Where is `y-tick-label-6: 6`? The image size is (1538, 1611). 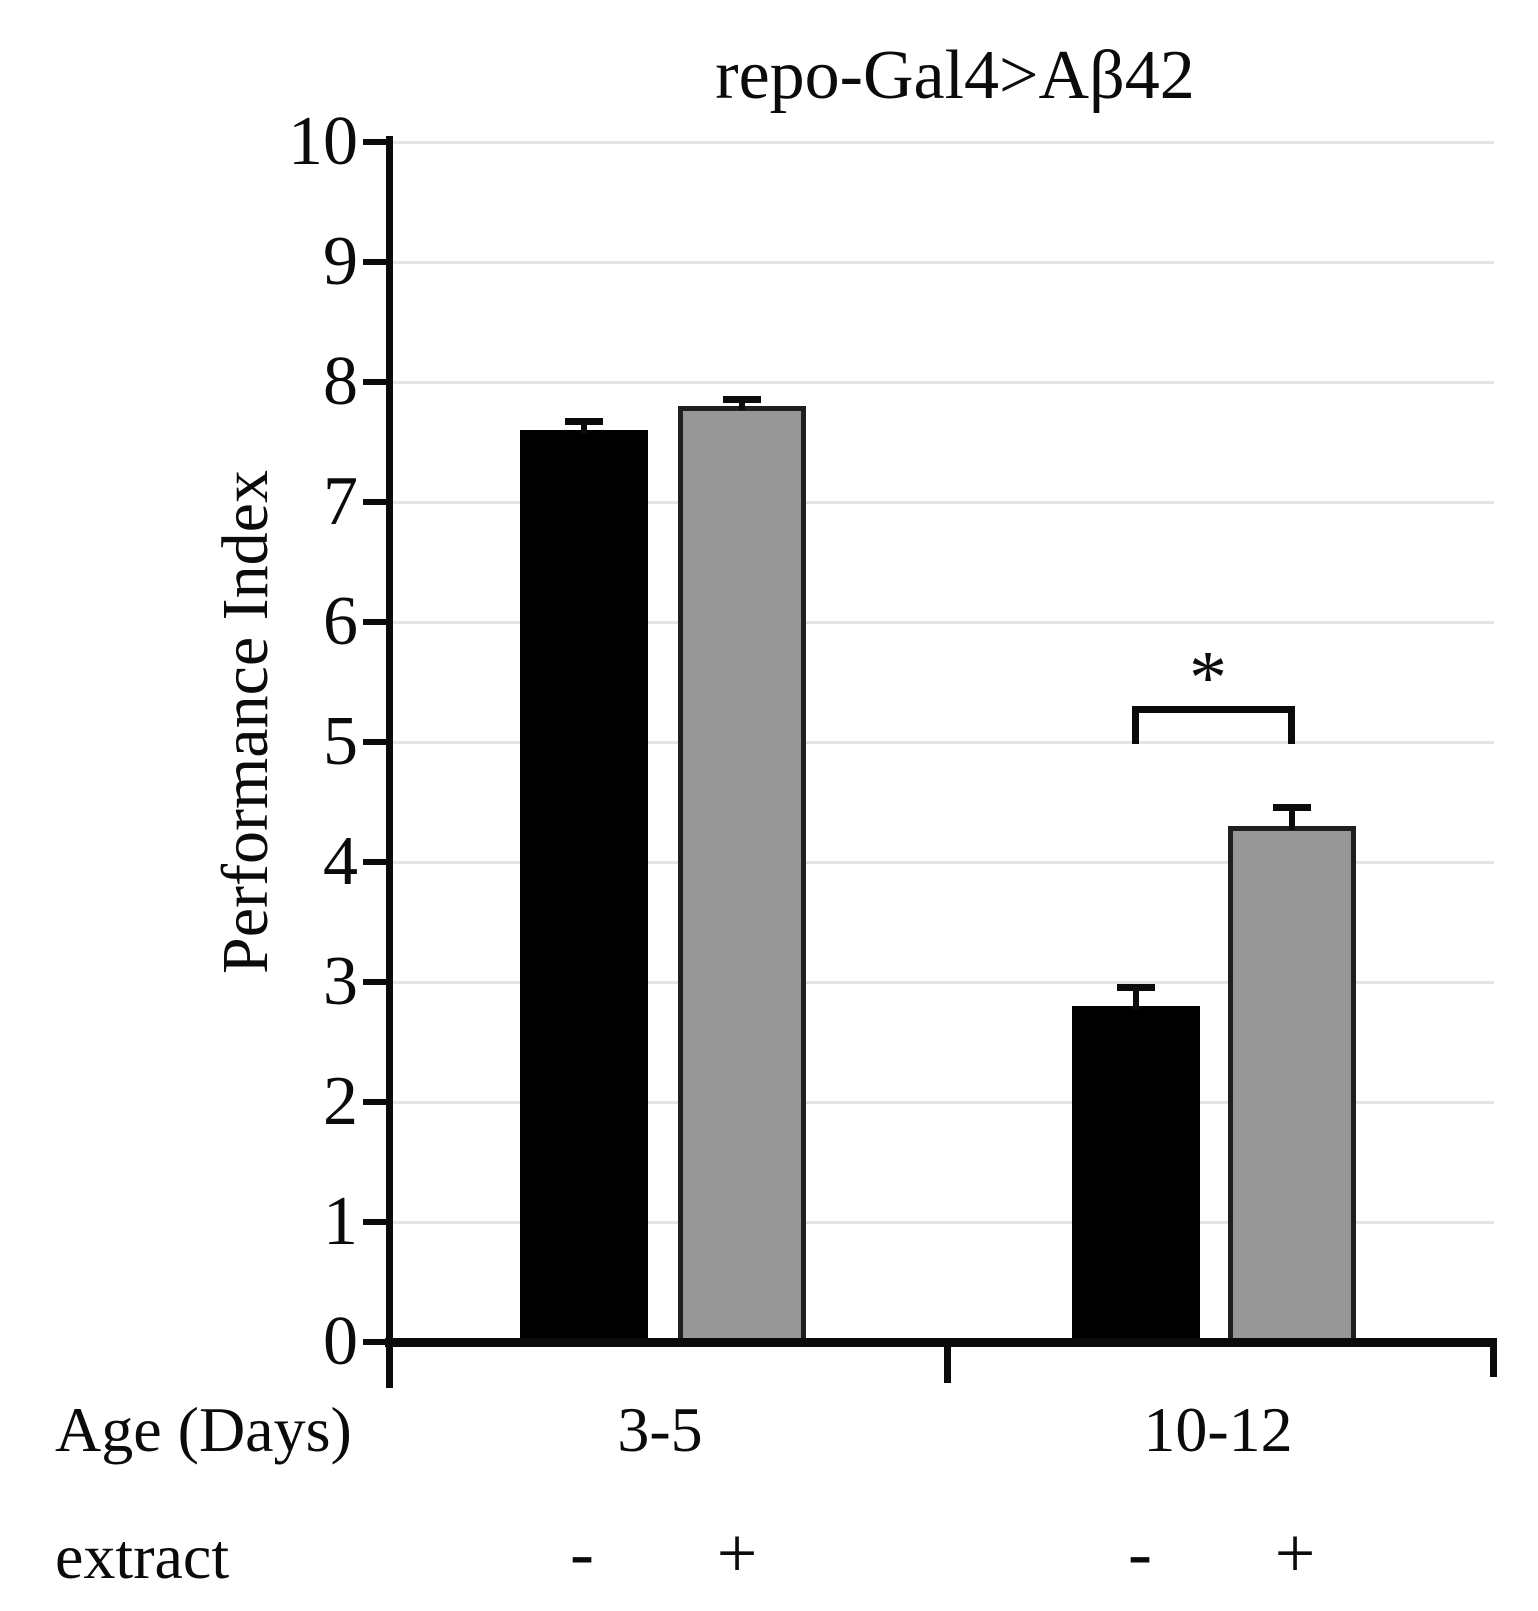
y-tick-label-6: 6 is located at coordinates (340, 621).